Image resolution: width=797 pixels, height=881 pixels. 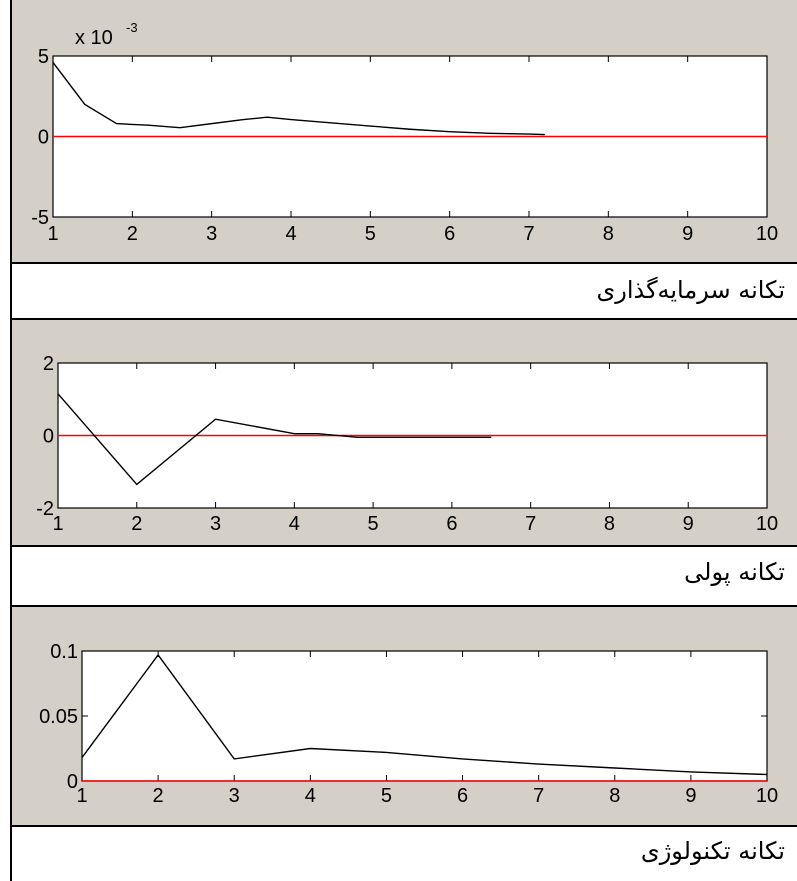 What do you see at coordinates (734, 572) in the screenshot?
I see `caption-monetary-shock: تکانه پولی` at bounding box center [734, 572].